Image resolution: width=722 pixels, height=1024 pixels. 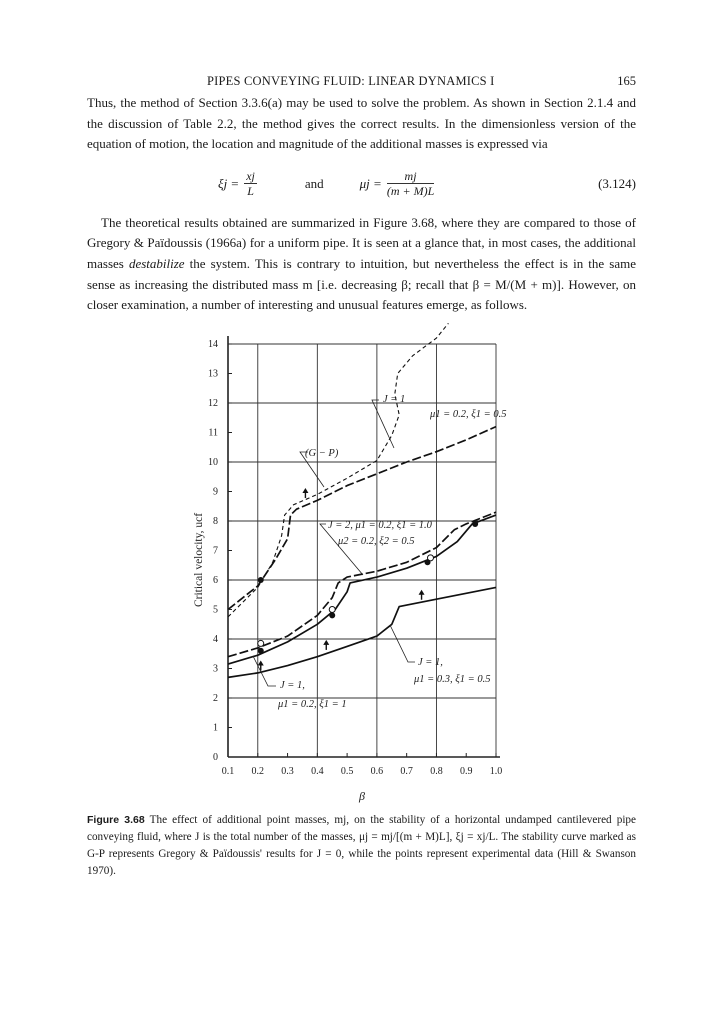 I want to click on eq-and: and, so click(x=314, y=183).